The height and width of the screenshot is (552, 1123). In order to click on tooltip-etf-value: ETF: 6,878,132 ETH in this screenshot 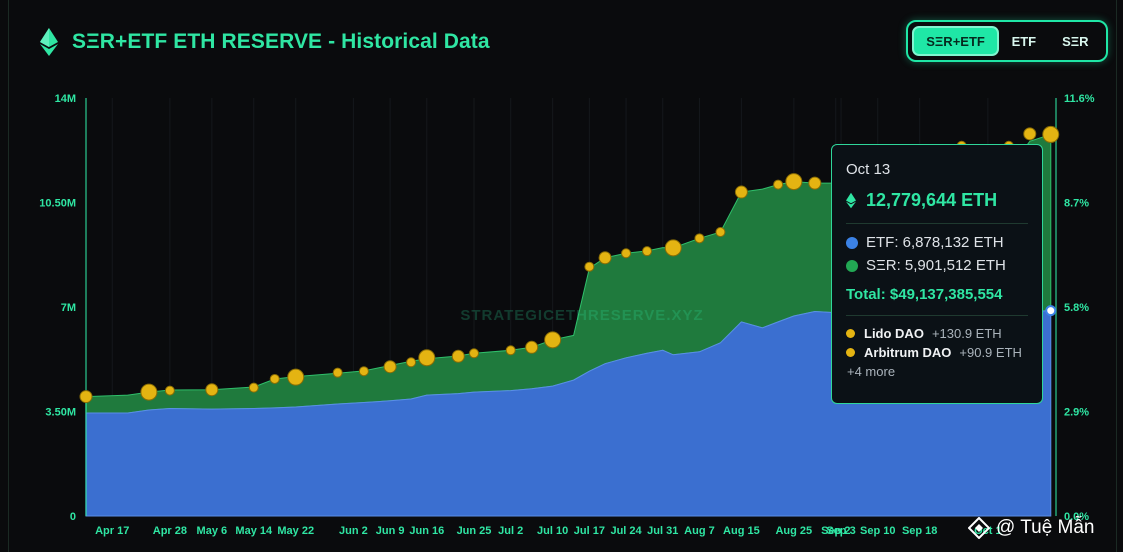, I will do `click(935, 242)`.